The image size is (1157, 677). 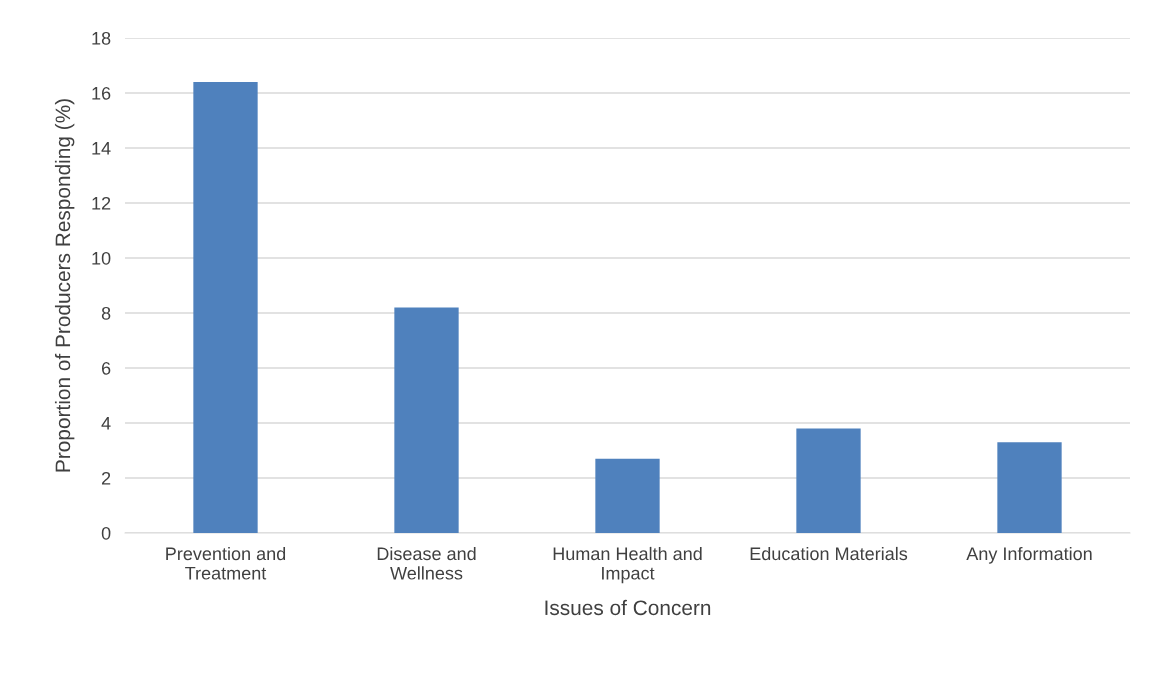 I want to click on y-tick-label: 6, so click(x=106, y=368).